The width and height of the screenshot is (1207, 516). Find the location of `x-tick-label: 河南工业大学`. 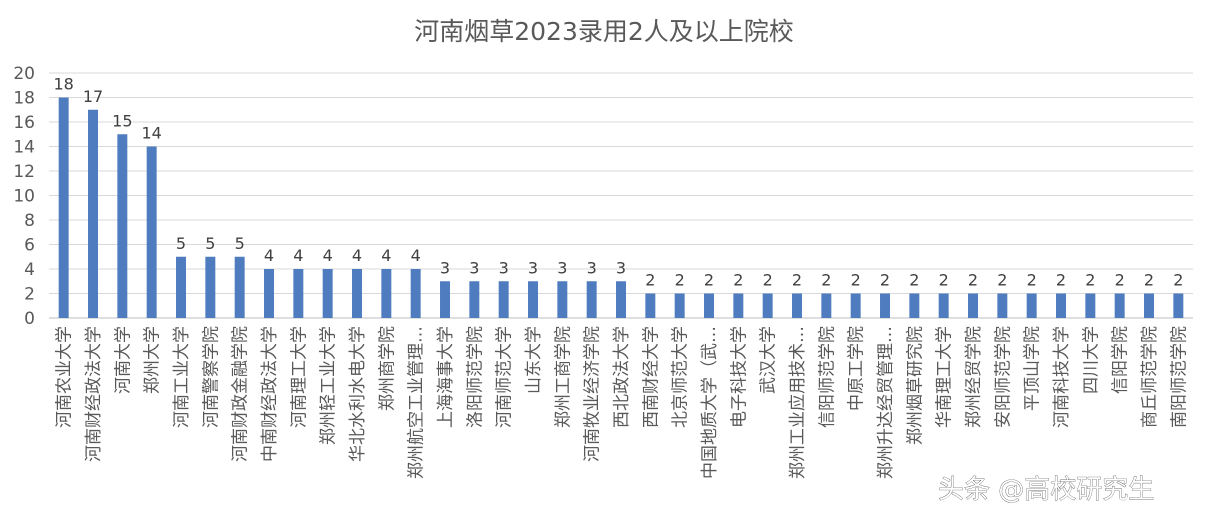

x-tick-label: 河南工业大学 is located at coordinates (182, 377).